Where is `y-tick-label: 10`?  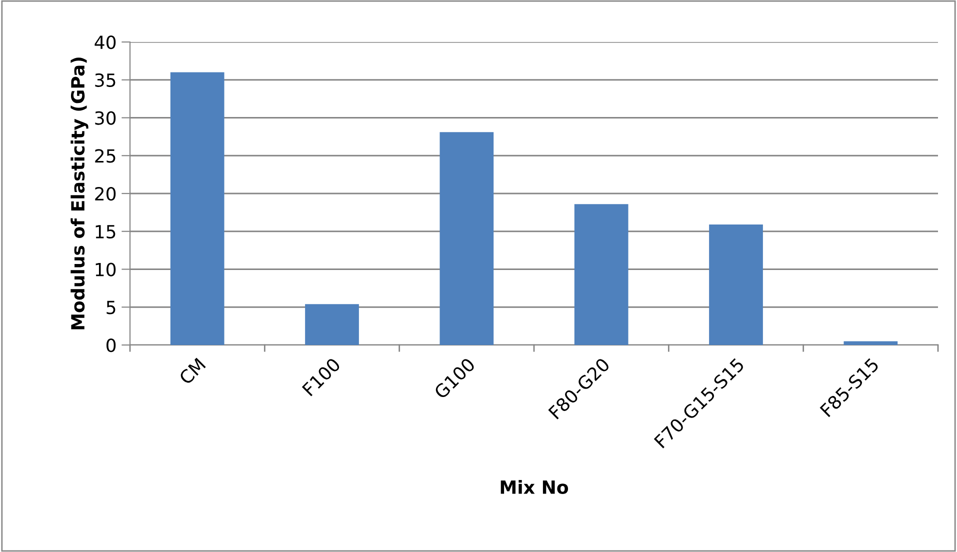 y-tick-label: 10 is located at coordinates (106, 269).